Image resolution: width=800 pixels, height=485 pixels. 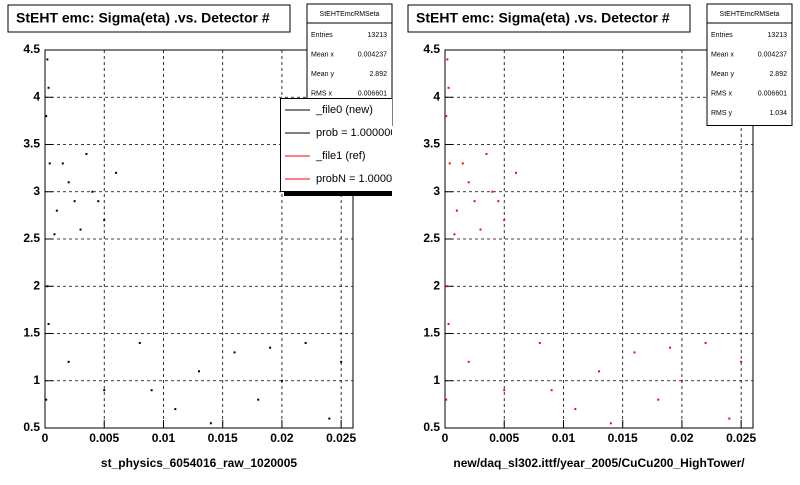 I want to click on x-tick-label: 0.01, so click(x=564, y=438).